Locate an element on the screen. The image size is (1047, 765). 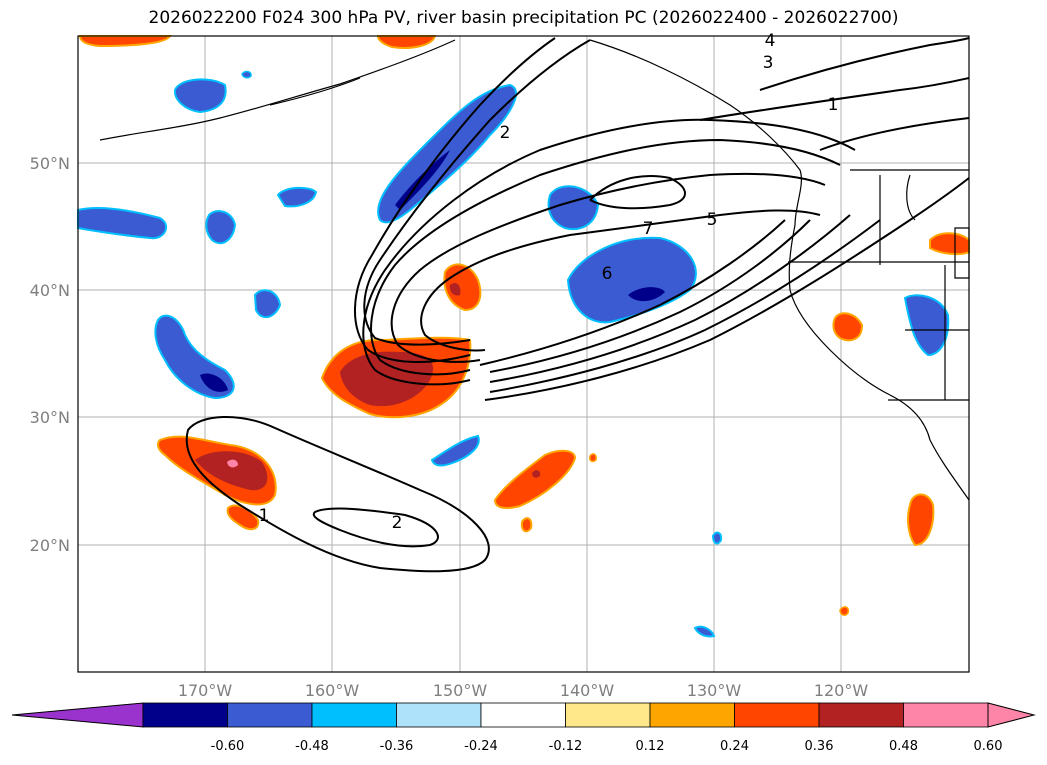
colorbar-bins is located at coordinates (565, 715).